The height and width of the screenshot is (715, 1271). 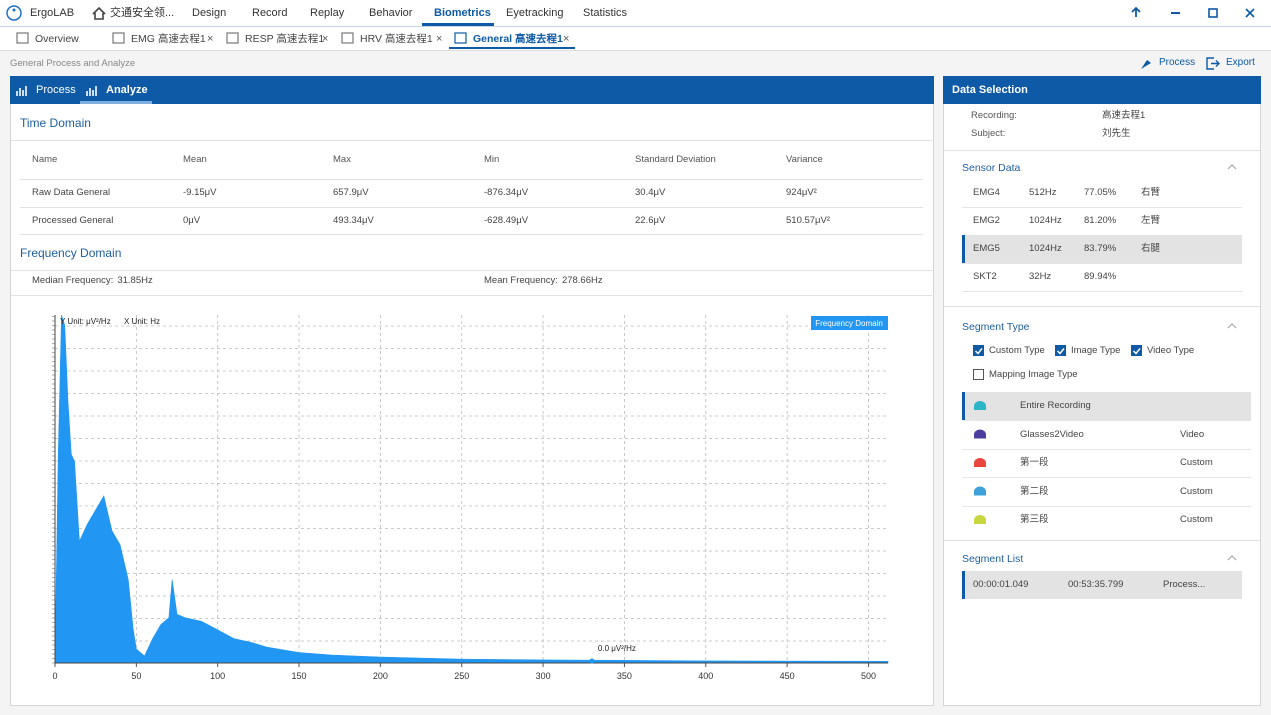 What do you see at coordinates (284, 39) in the screenshot?
I see `tab-label: RESP 高速去程1` at bounding box center [284, 39].